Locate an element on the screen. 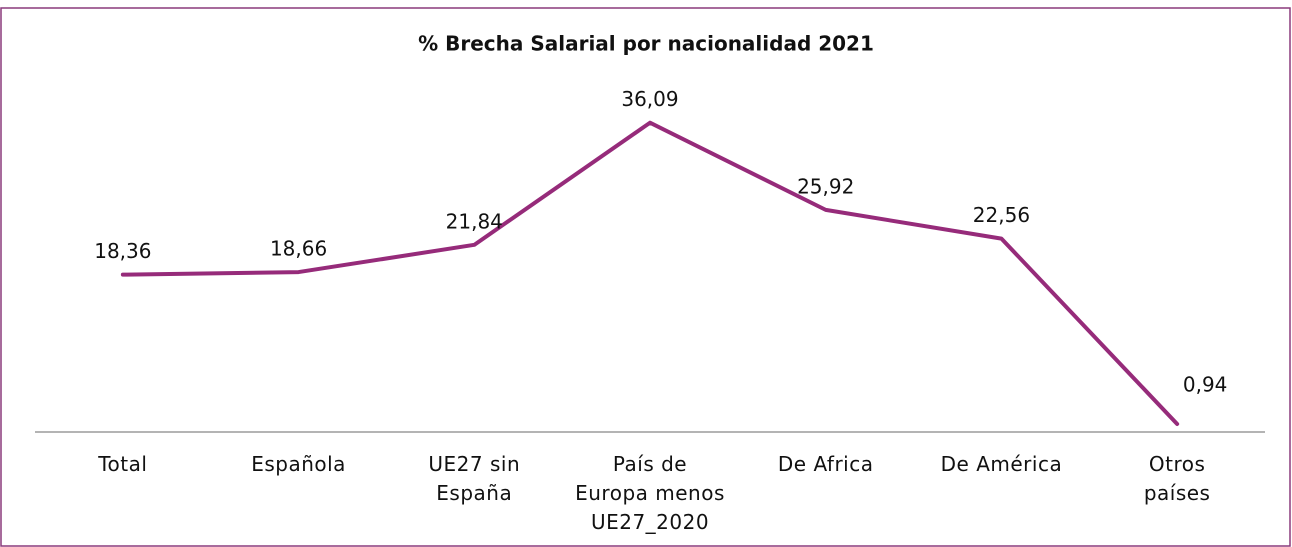  x-tick-label: De Africa is located at coordinates (825, 464).